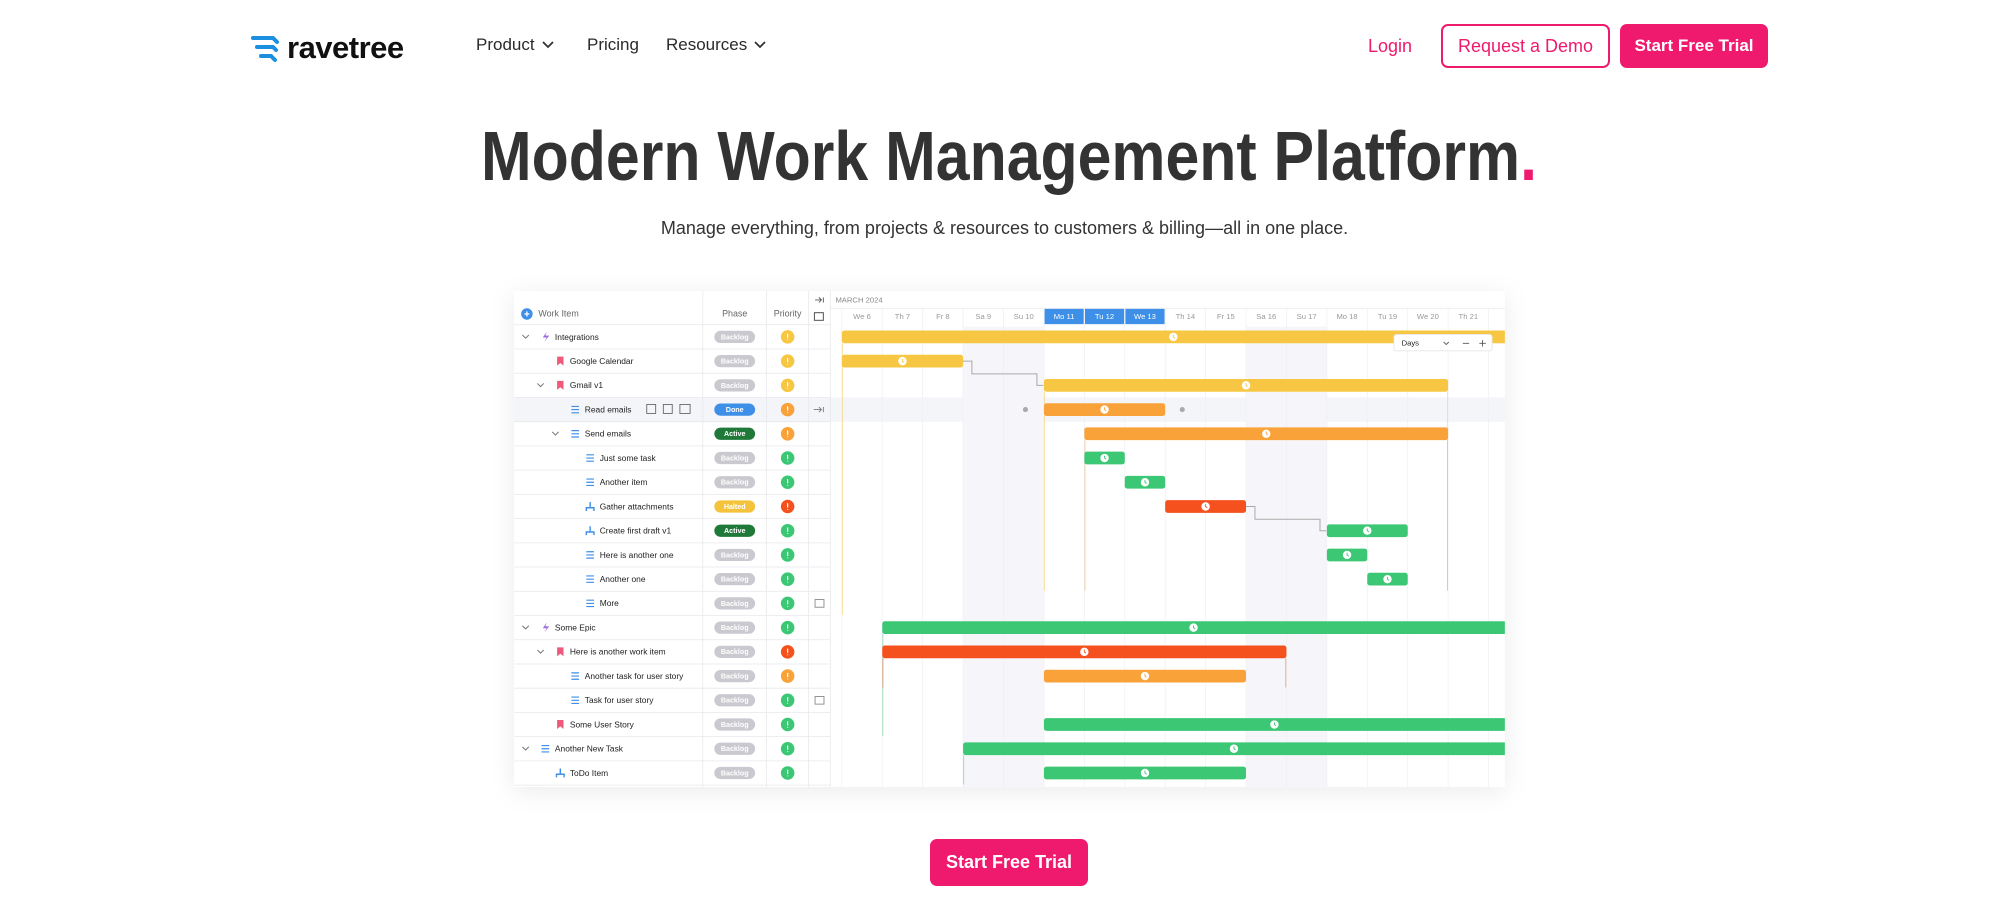  Describe the element at coordinates (636, 531) in the screenshot. I see `row-label: Create first draft v1` at that location.